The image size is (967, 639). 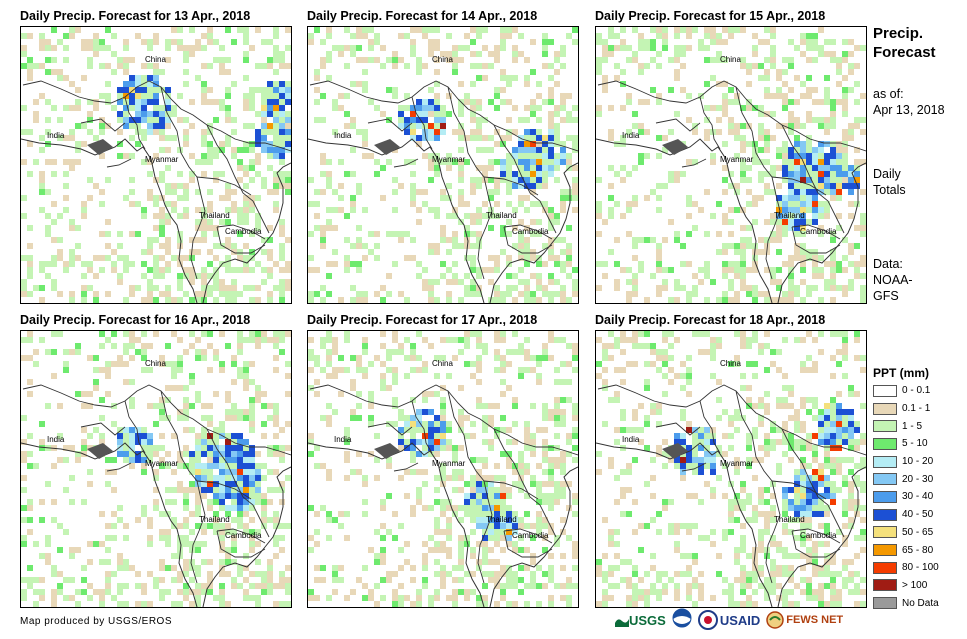 What do you see at coordinates (888, 264) in the screenshot?
I see `data-line-1: Data:` at bounding box center [888, 264].